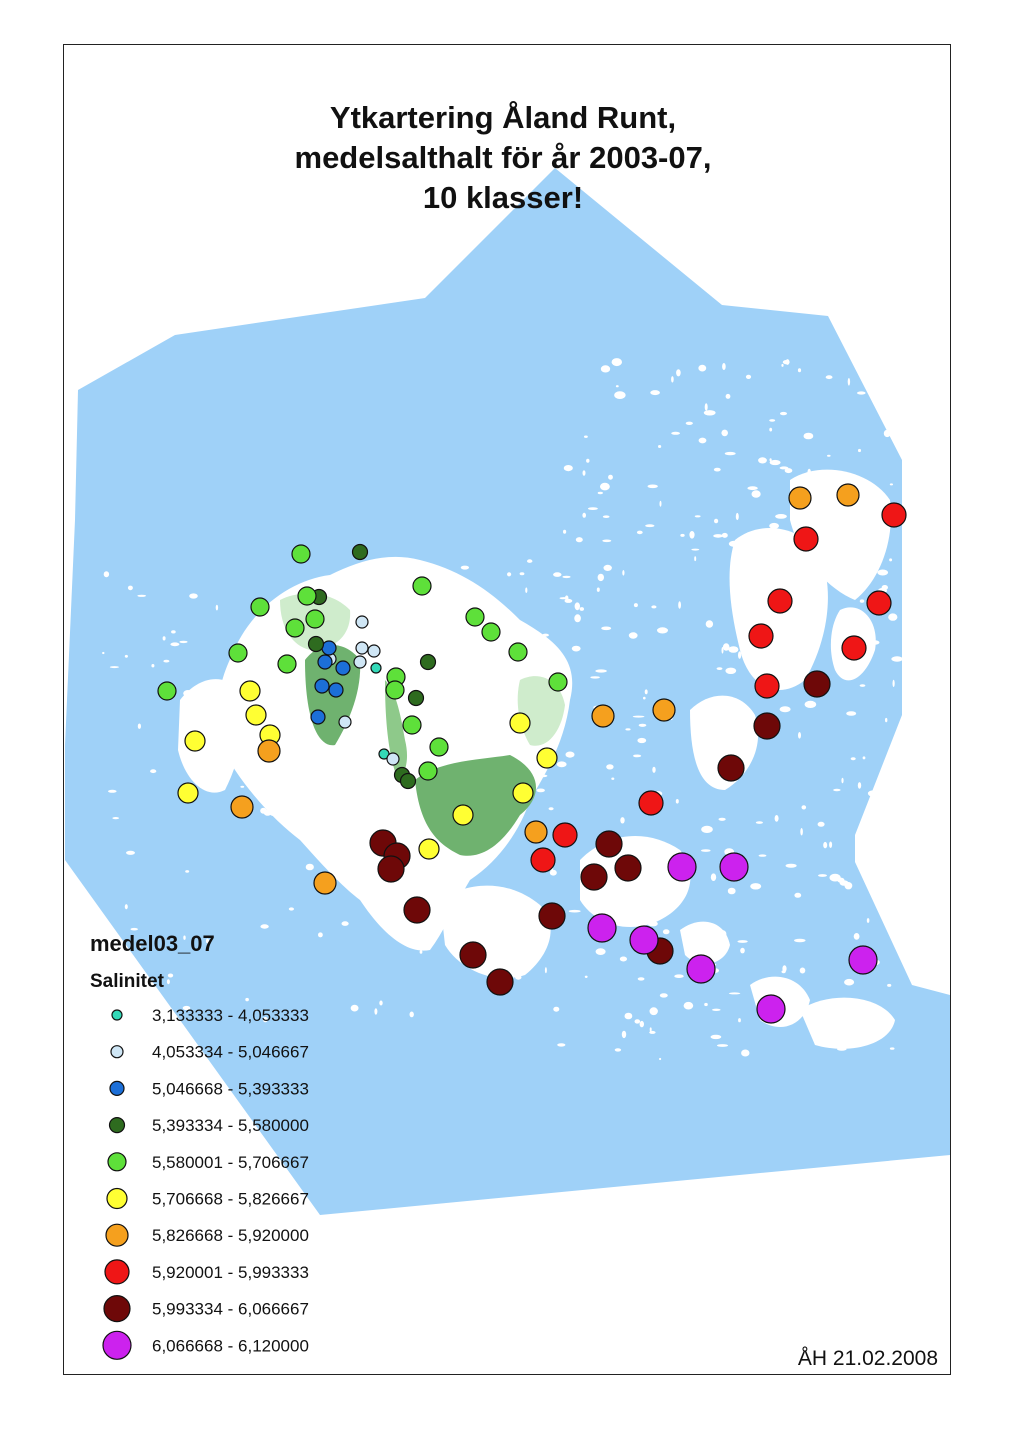 Image resolution: width=1024 pixels, height=1449 pixels. Describe the element at coordinates (211, 736) in the screenshot. I see `west-island` at that location.